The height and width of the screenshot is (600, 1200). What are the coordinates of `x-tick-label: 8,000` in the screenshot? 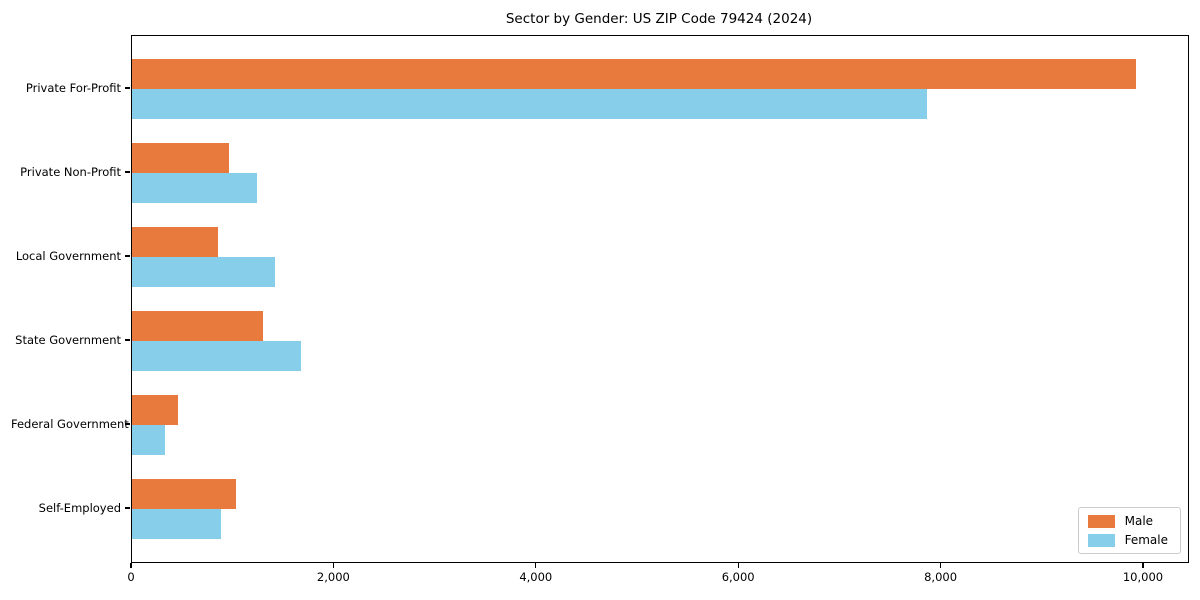 It's located at (941, 577).